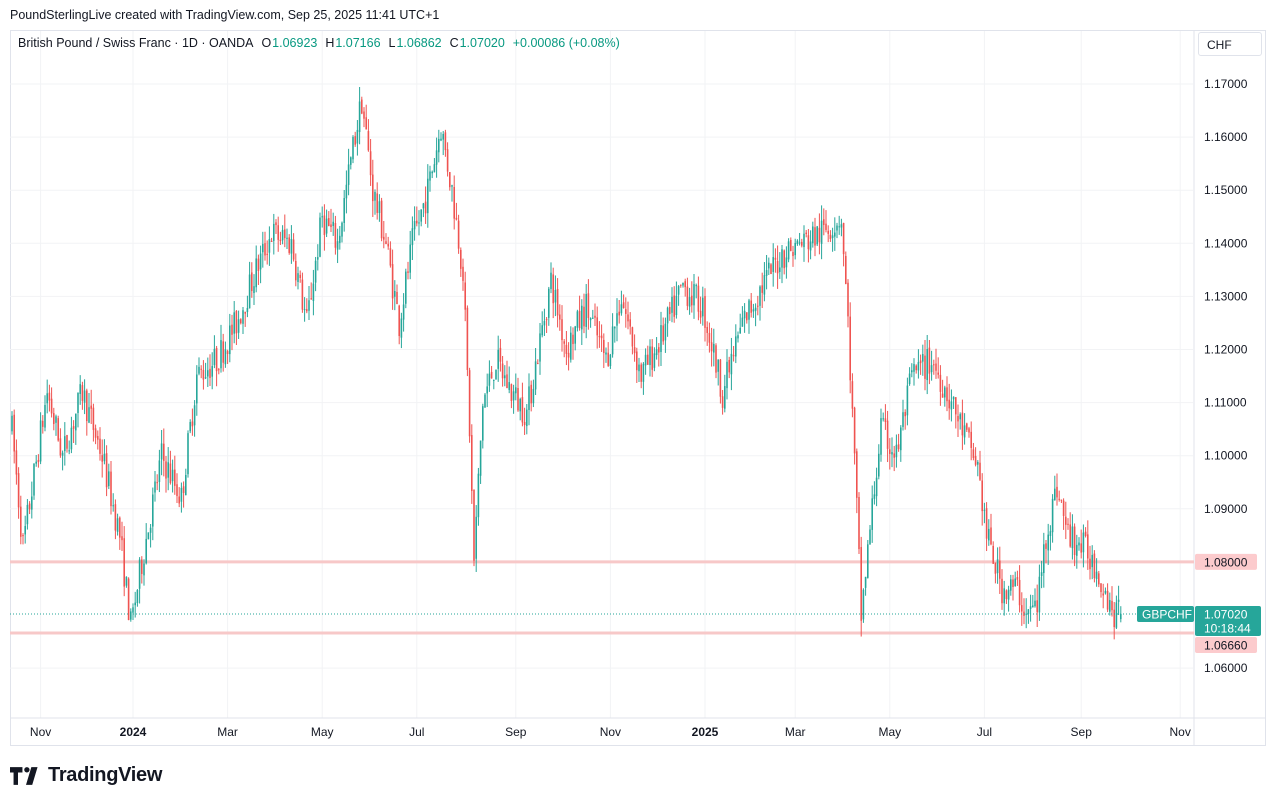 The image size is (1276, 806). Describe the element at coordinates (454, 43) in the screenshot. I see `close-label: C` at that location.